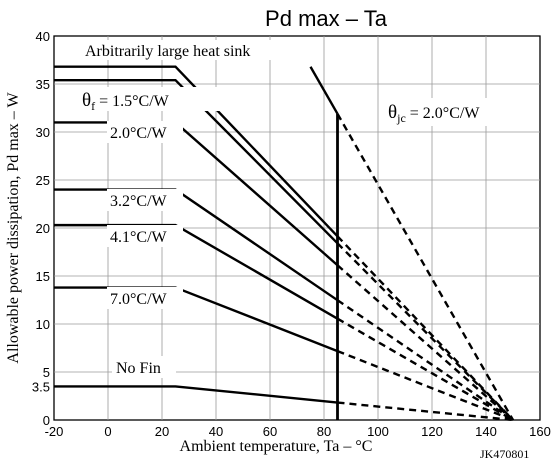 Image resolution: width=553 pixels, height=466 pixels. What do you see at coordinates (324, 90) in the screenshot?
I see `jc-line` at bounding box center [324, 90].